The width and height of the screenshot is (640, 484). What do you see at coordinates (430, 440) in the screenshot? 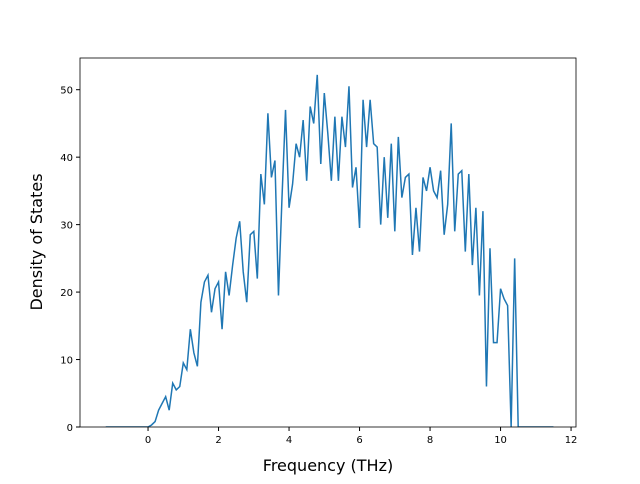
I see `x-tick-label: 8` at bounding box center [430, 440].